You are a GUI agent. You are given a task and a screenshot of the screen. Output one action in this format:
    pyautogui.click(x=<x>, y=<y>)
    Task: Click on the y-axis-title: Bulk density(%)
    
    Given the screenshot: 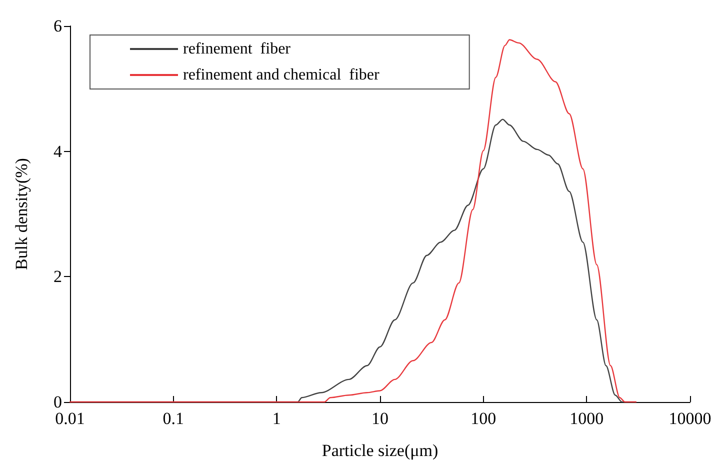 What is the action you would take?
    pyautogui.click(x=21, y=214)
    